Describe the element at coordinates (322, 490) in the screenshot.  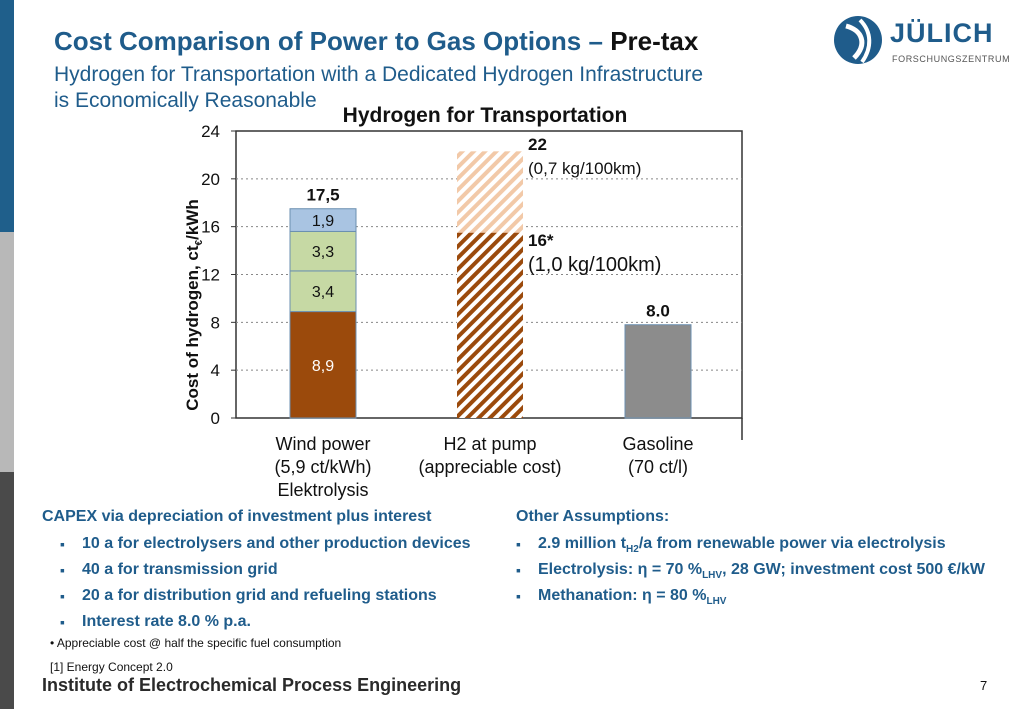
I see `x-category-label: Elektrolysis` at that location.